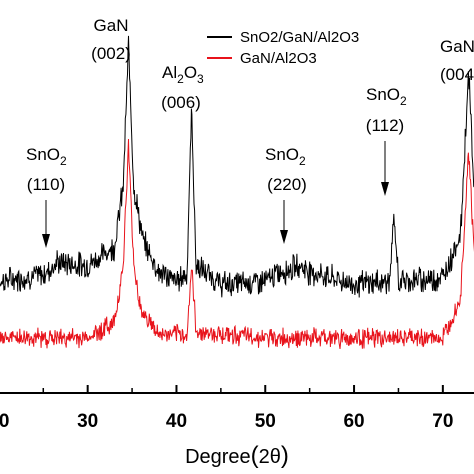  I want to click on legend-label-1: SnO2/GaN/Al2O3, so click(299, 37).